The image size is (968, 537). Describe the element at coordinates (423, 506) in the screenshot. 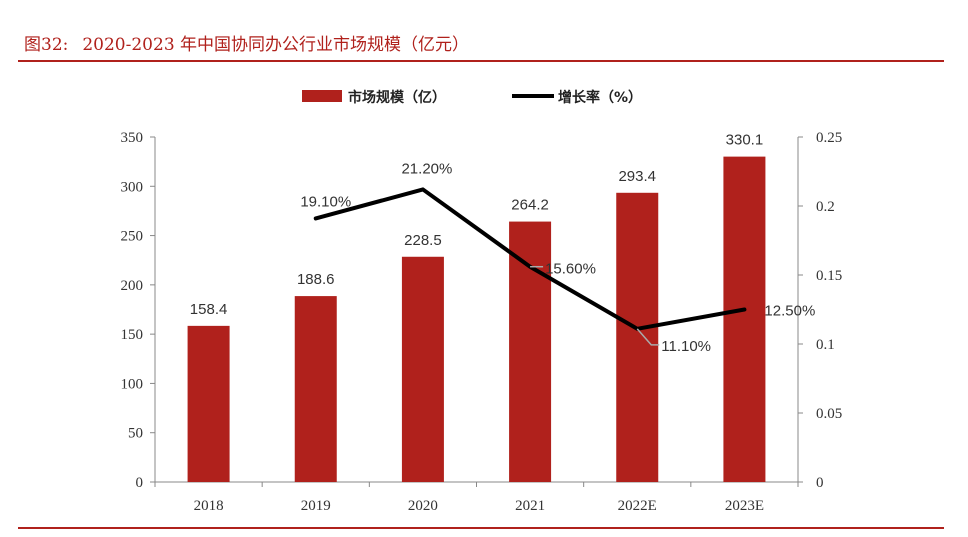

I see `x-tick-label: 2020` at that location.